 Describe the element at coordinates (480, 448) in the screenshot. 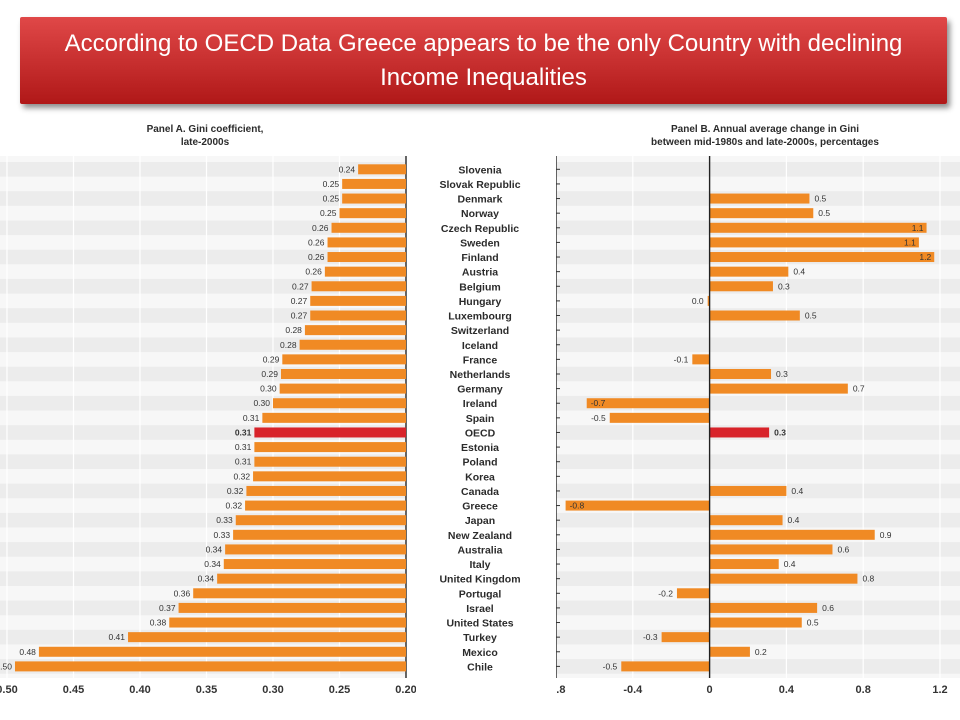

I see `country-label-estonia: Estonia` at that location.